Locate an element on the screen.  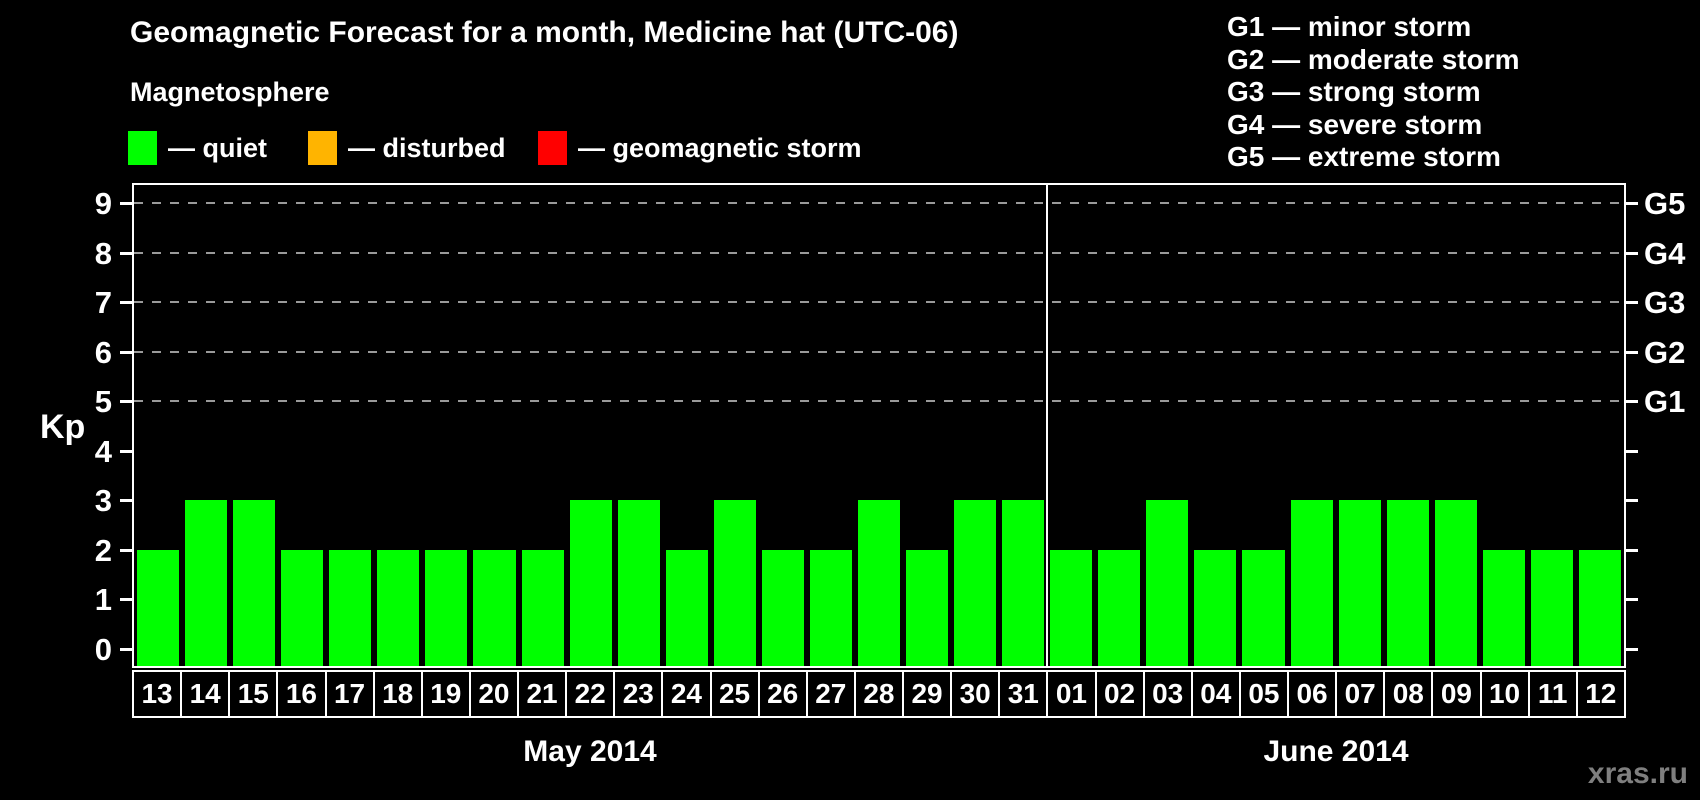
day-label-26: 26 is located at coordinates (781, 694).